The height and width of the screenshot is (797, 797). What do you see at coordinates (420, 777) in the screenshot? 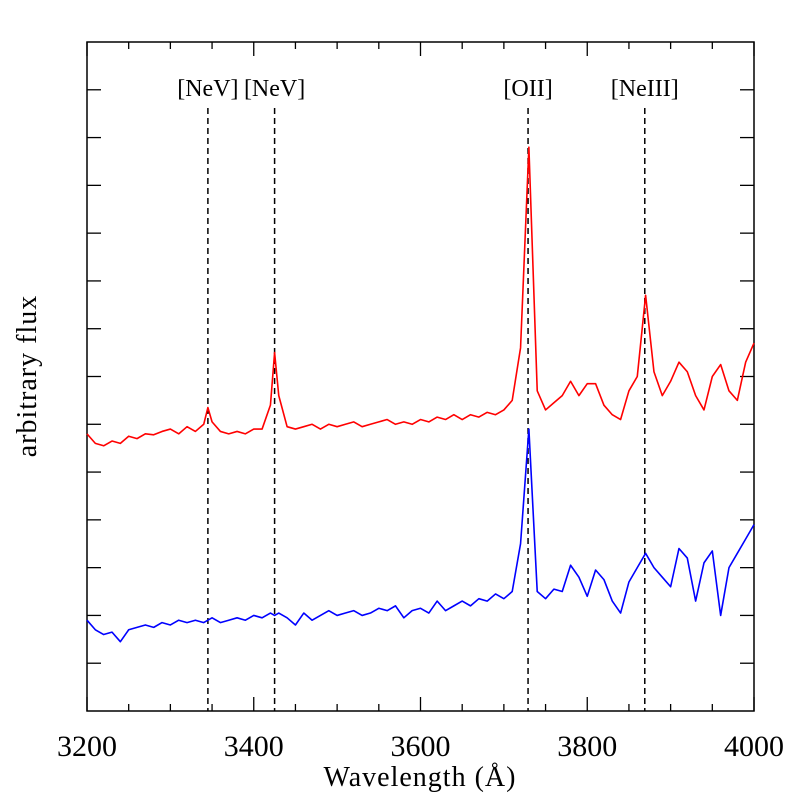
I see `x-axis-label: Wavelength (Å)` at bounding box center [420, 777].